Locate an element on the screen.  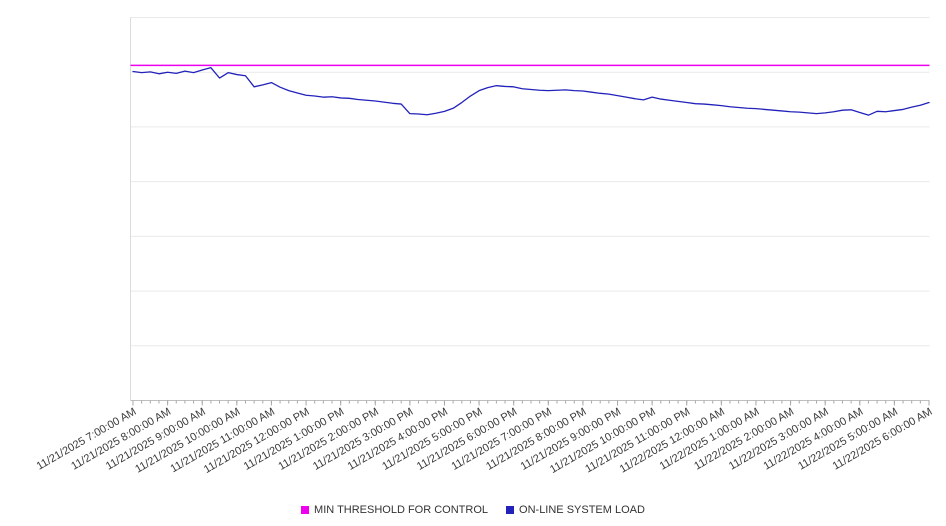
legend-label-system-load: ON-LINE SYSTEM LOAD is located at coordinates (582, 510).